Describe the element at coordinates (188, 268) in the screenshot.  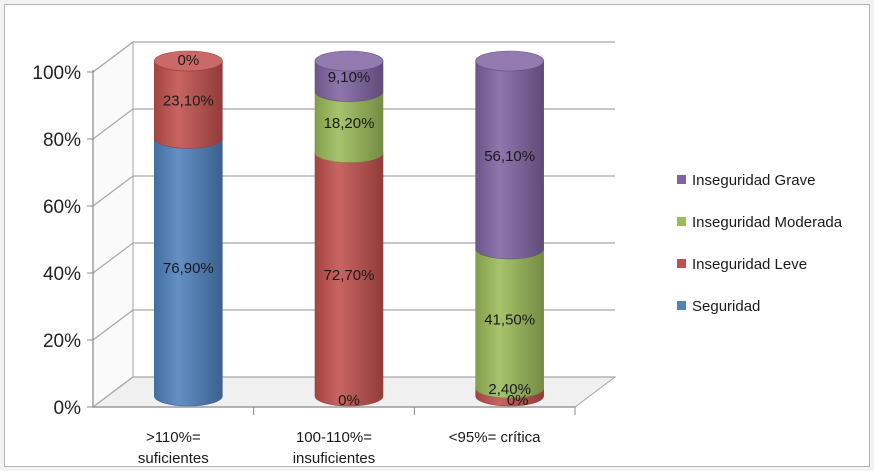
I see `data-label: 76,90%` at that location.